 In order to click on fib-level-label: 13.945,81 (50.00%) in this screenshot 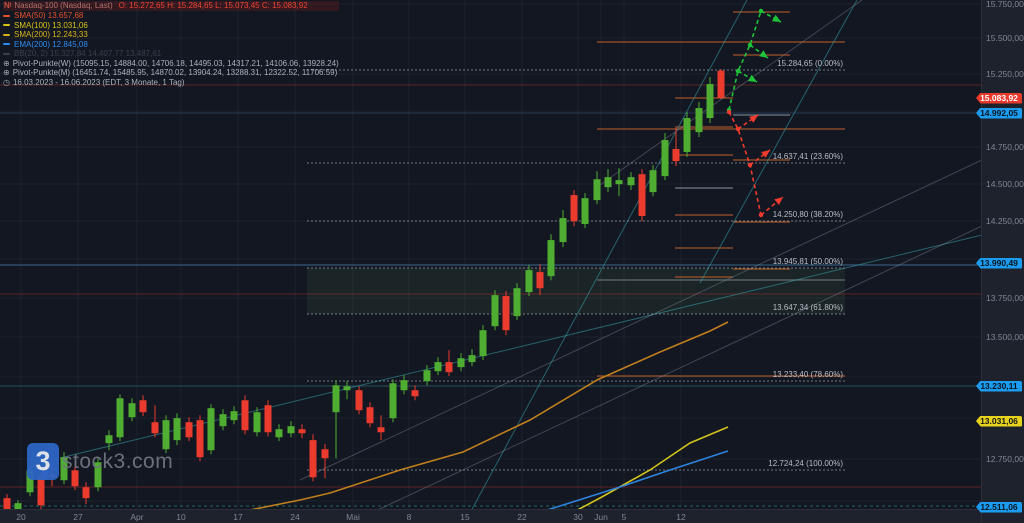, I will do `click(807, 261)`.